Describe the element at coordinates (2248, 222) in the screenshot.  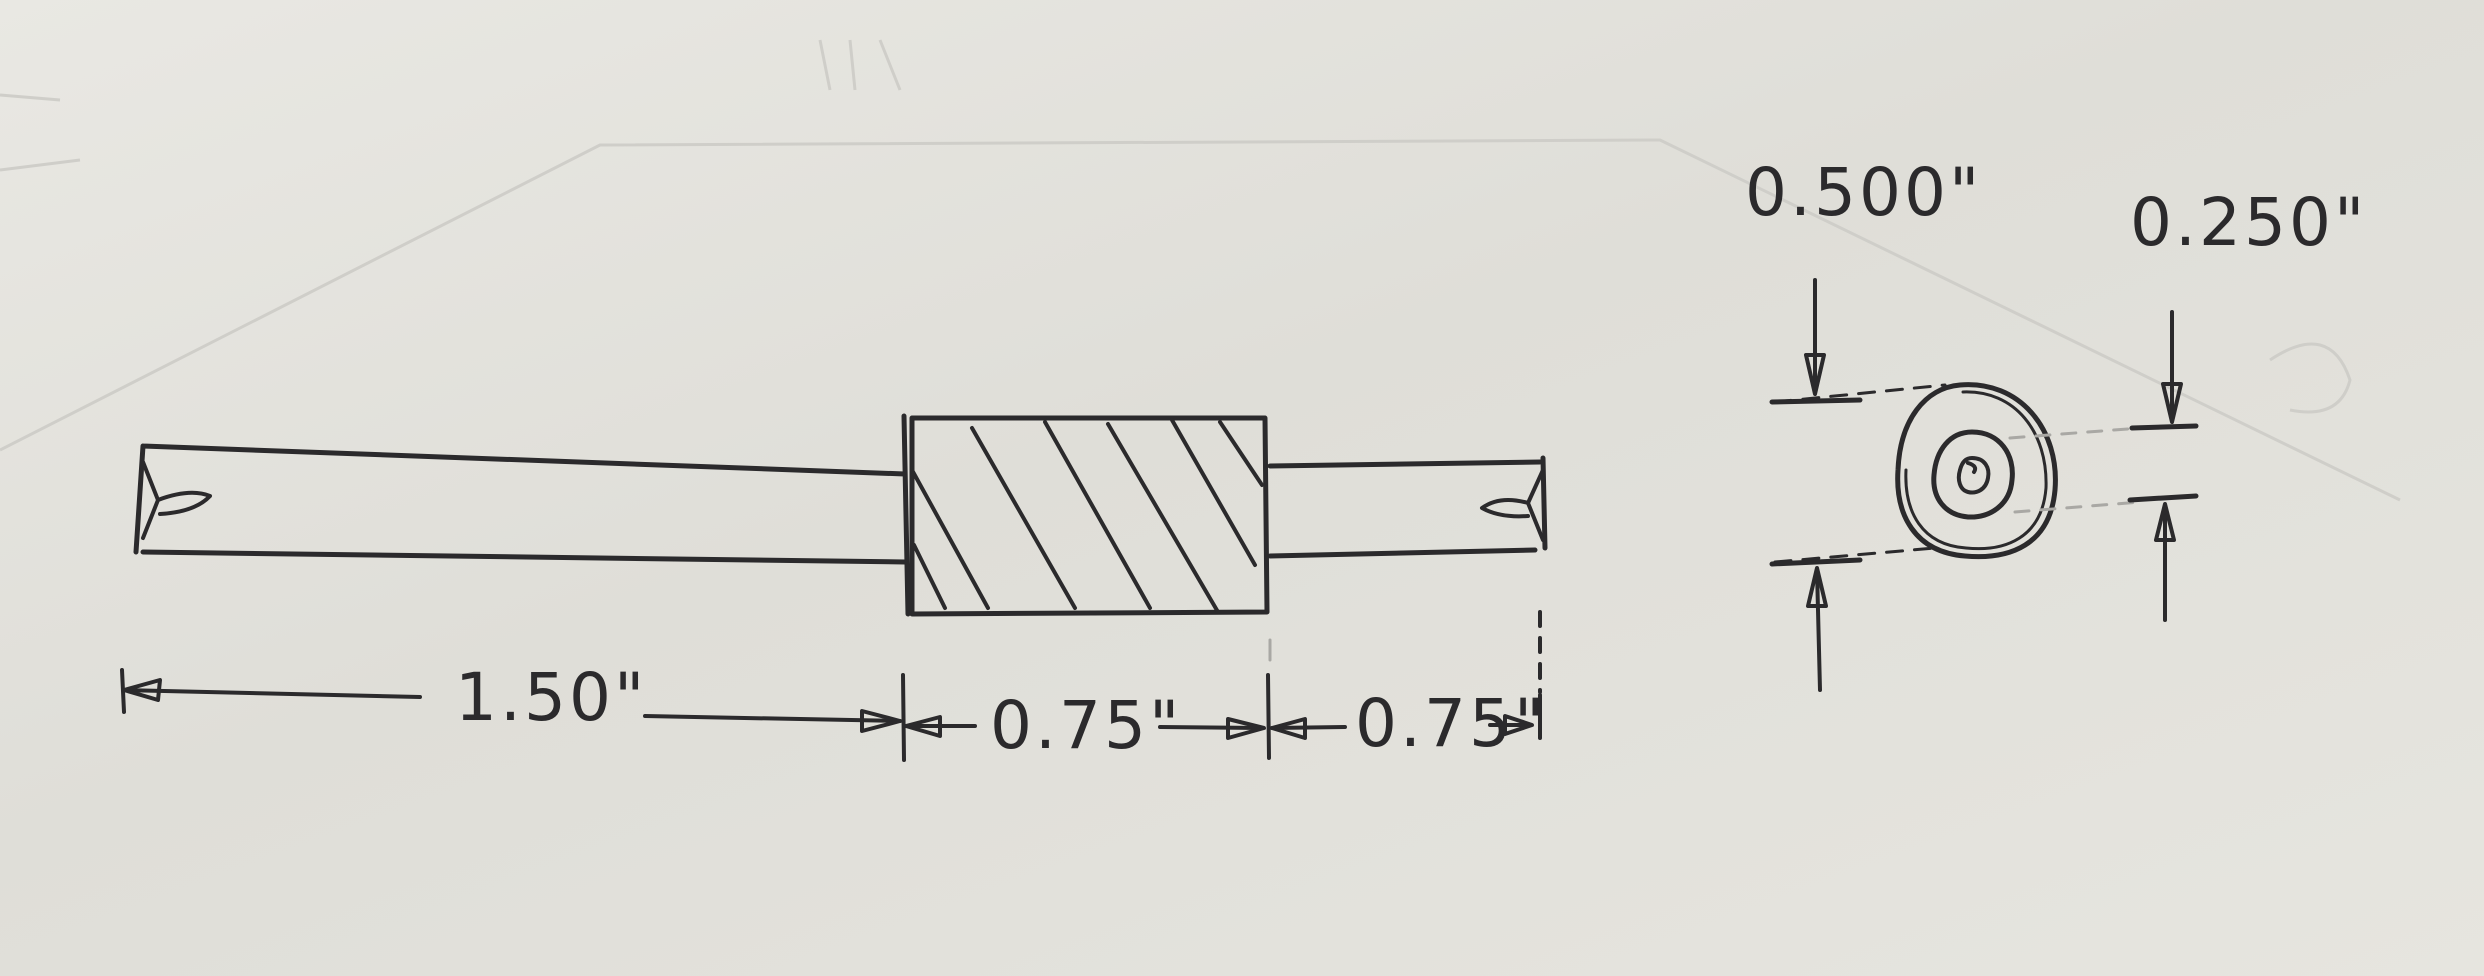
I see `inner-diameter-label: 0.250"` at that location.